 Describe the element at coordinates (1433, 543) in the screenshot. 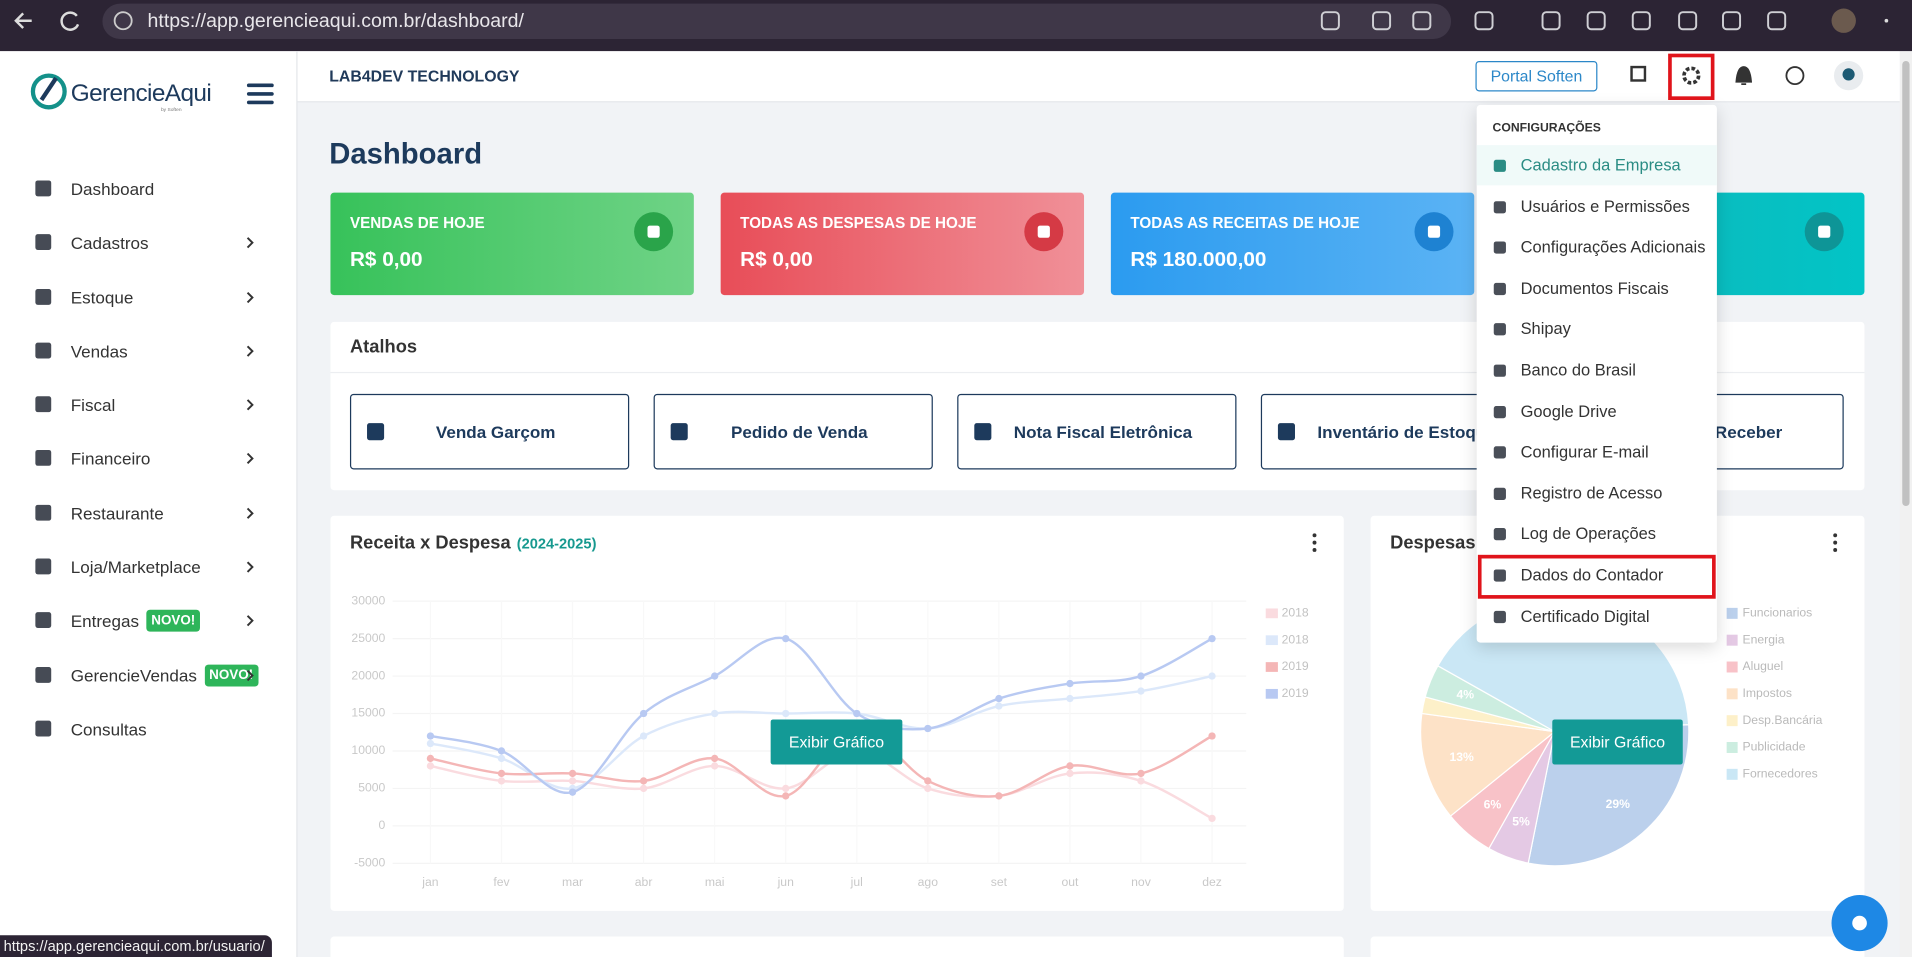

I see `chart-title-text: Despesas` at that location.